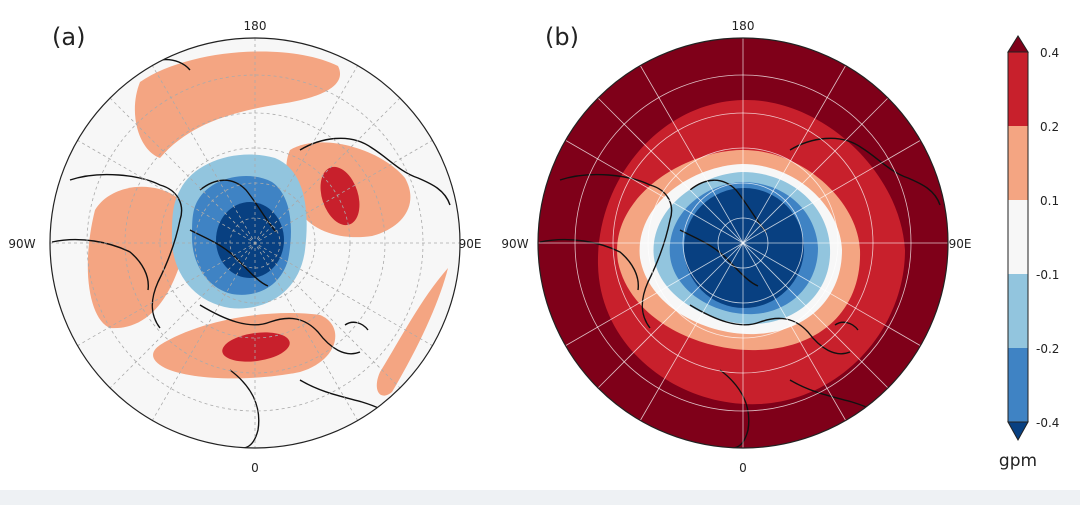 This screenshot has height=505, width=1080. What do you see at coordinates (255, 26) in the screenshot?
I see `lon-label-top-a: 180` at bounding box center [255, 26].